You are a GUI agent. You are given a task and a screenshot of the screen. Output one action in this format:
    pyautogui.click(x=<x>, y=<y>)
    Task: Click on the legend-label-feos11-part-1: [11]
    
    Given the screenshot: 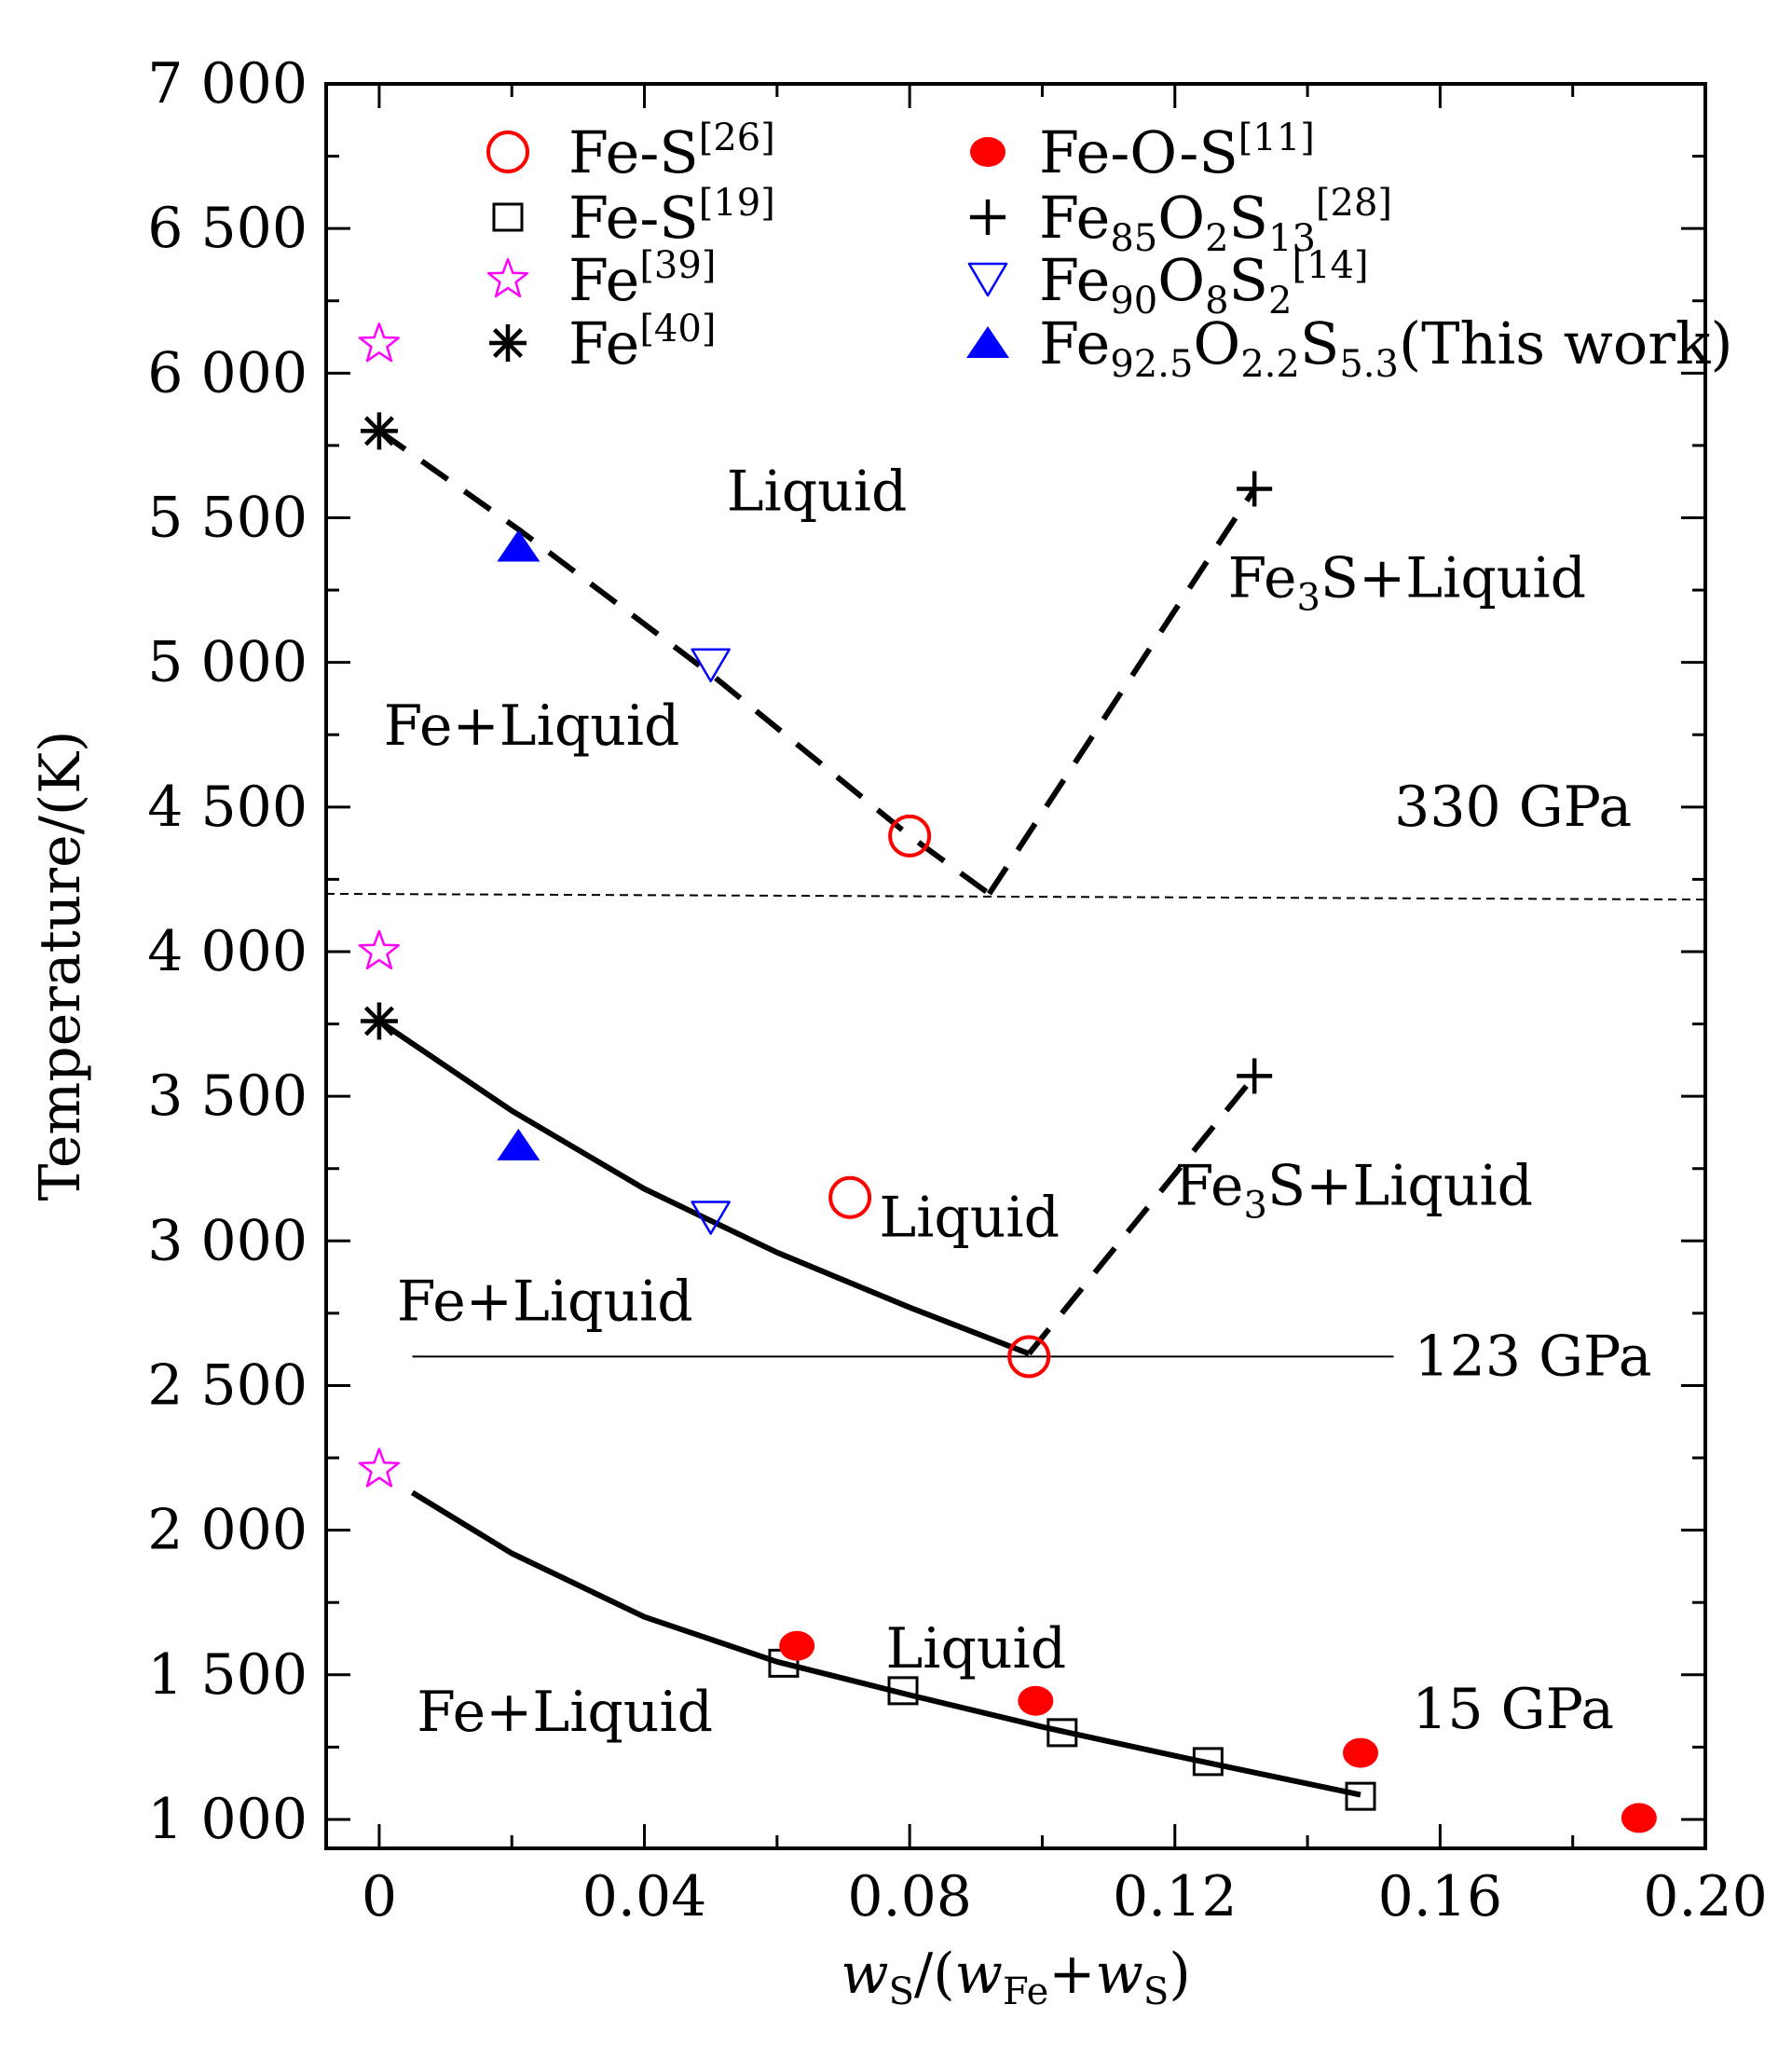 What is the action you would take?
    pyautogui.click(x=1276, y=138)
    